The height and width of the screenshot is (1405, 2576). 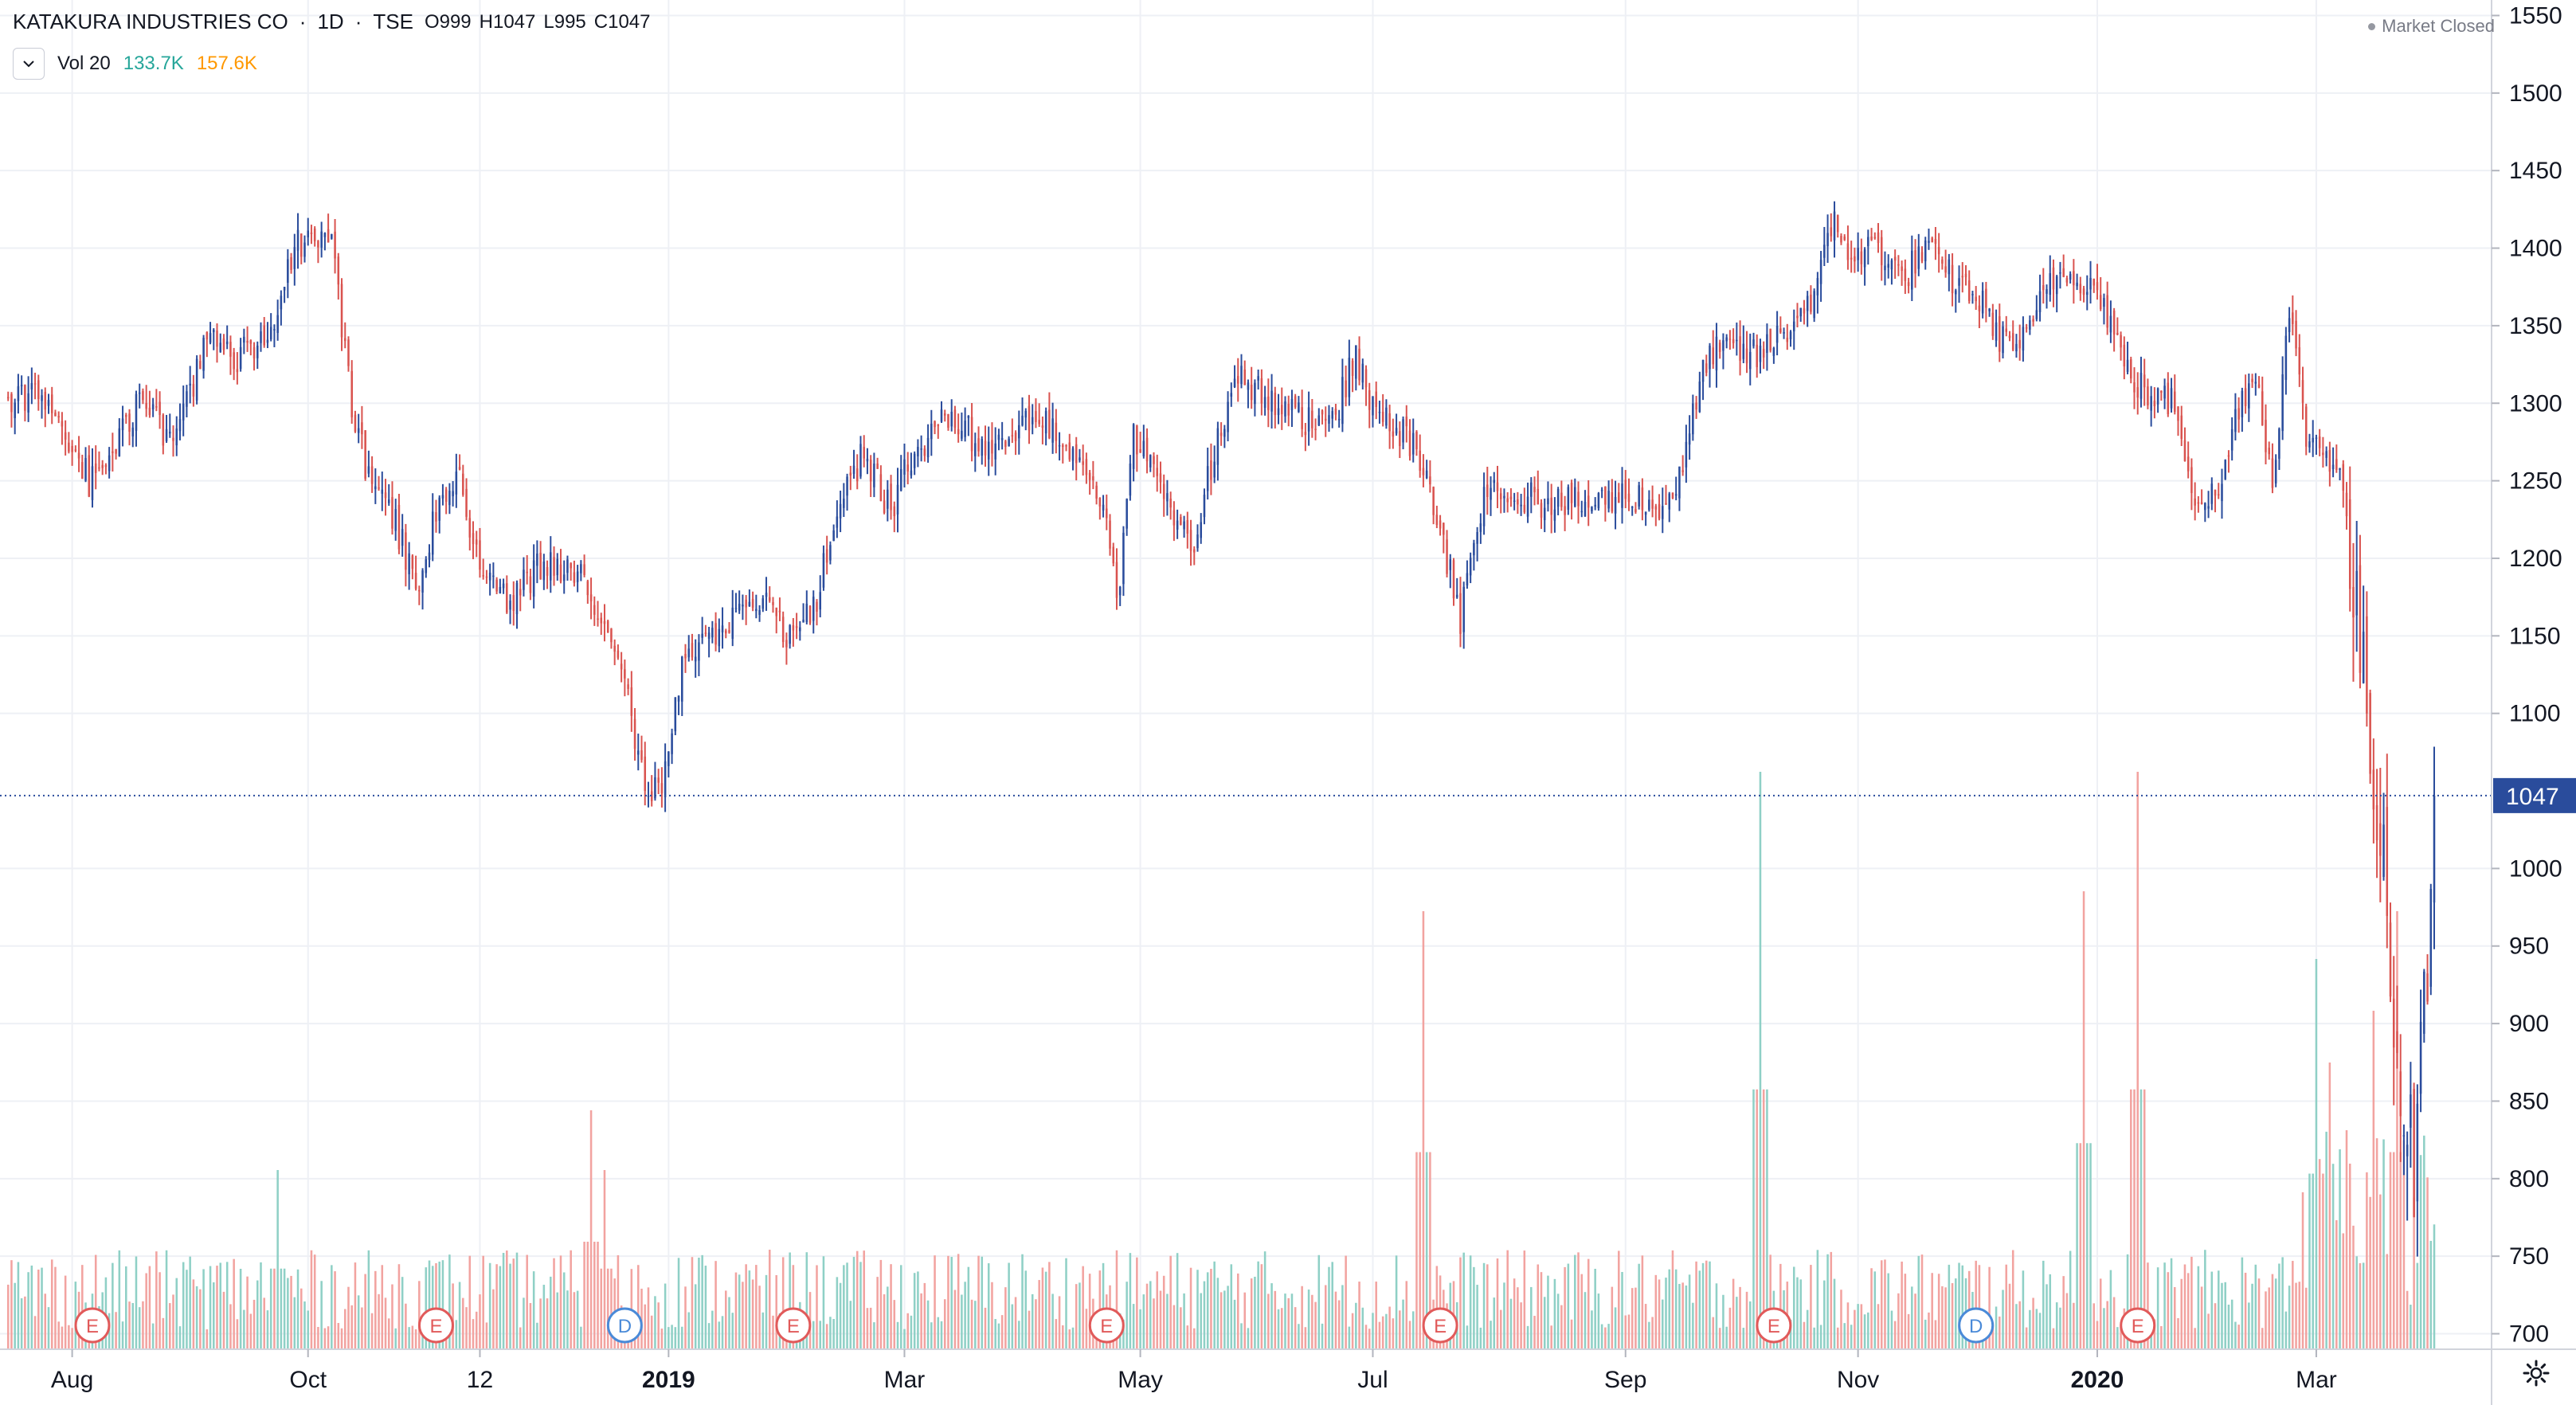 What do you see at coordinates (2529, 1179) in the screenshot?
I see `price-tick-label: 800` at bounding box center [2529, 1179].